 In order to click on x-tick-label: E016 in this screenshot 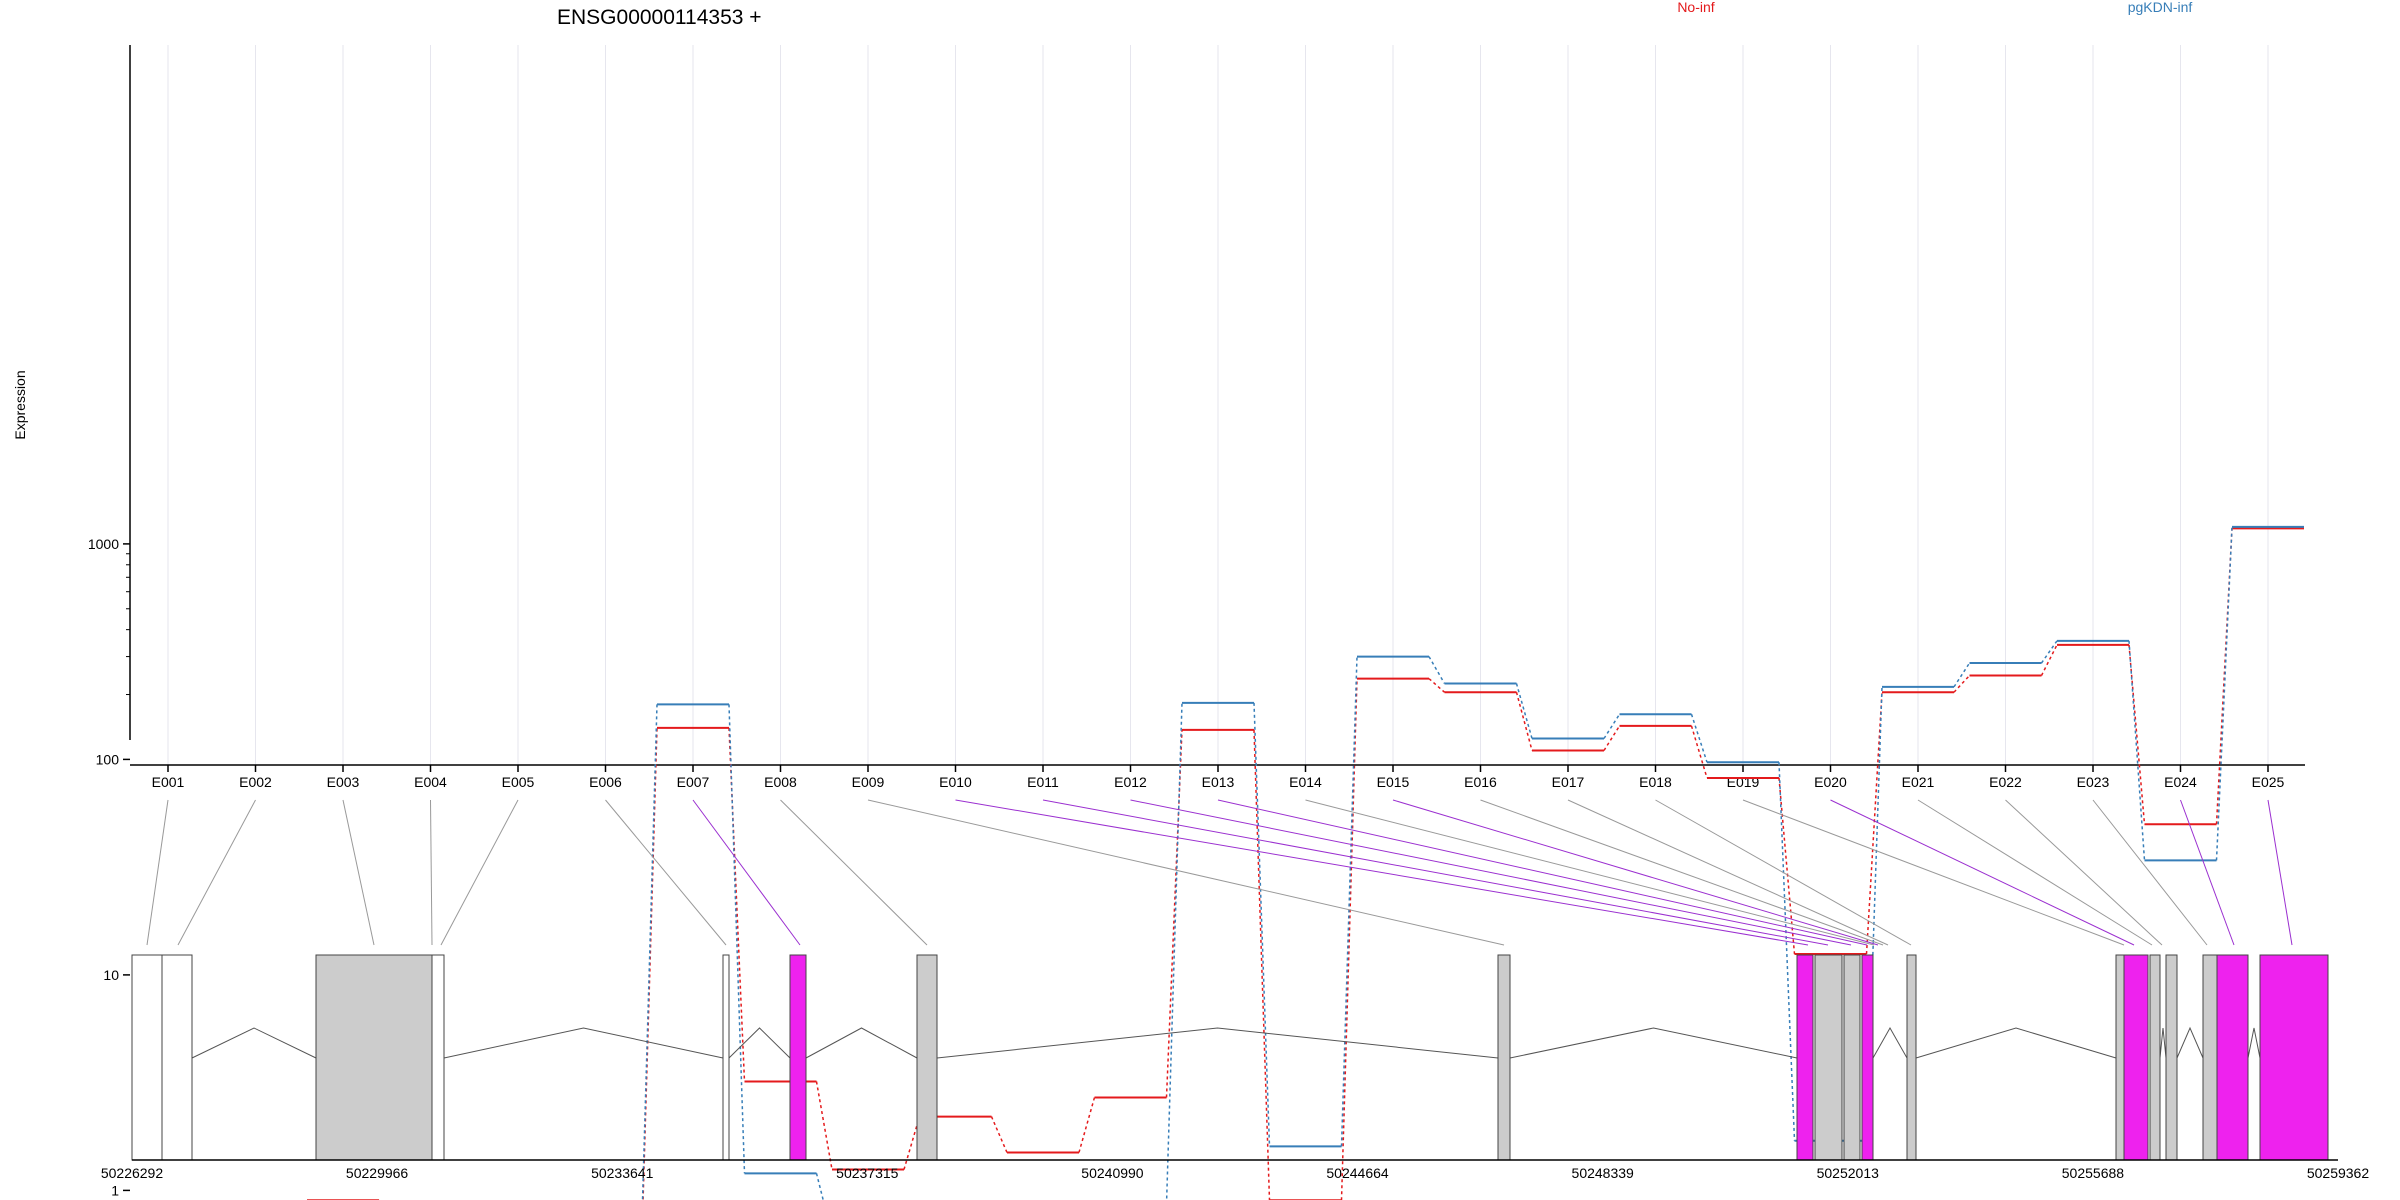, I will do `click(1480, 782)`.